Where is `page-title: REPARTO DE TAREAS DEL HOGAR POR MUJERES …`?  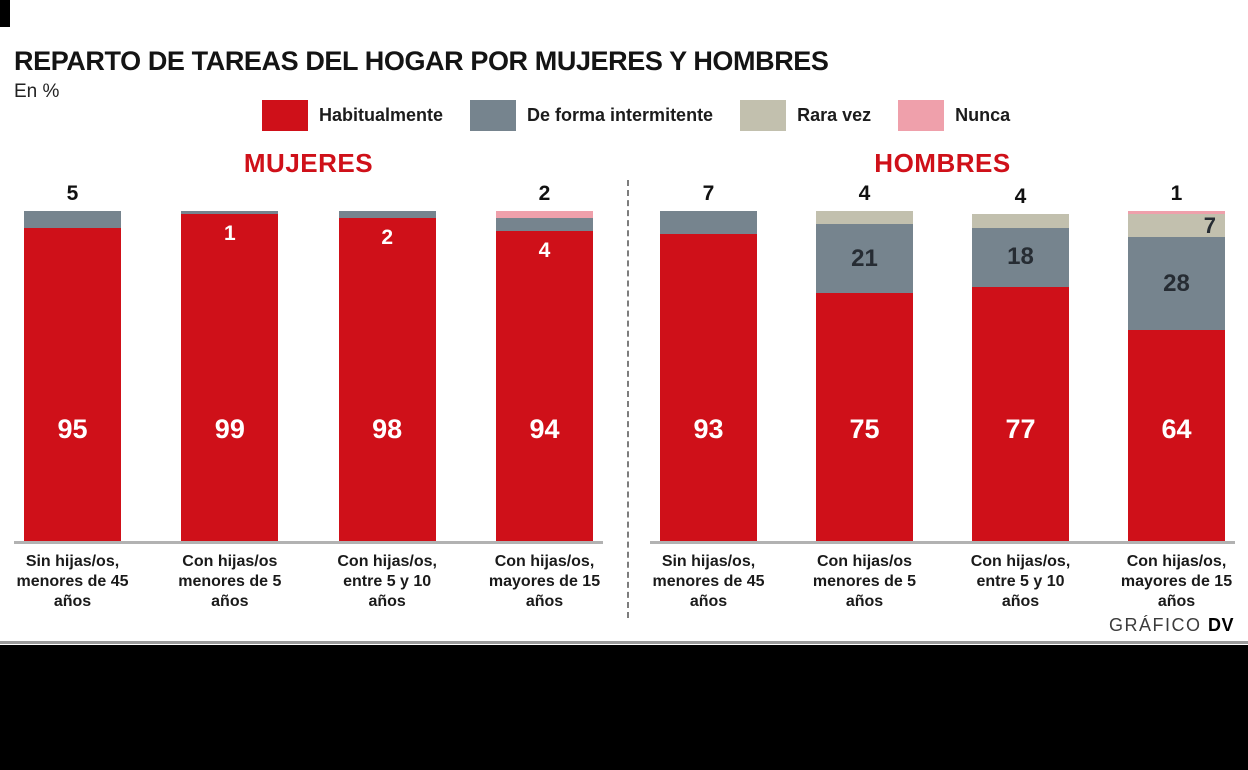
page-title: REPARTO DE TAREAS DEL HOGAR POR MUJERES … is located at coordinates (421, 61).